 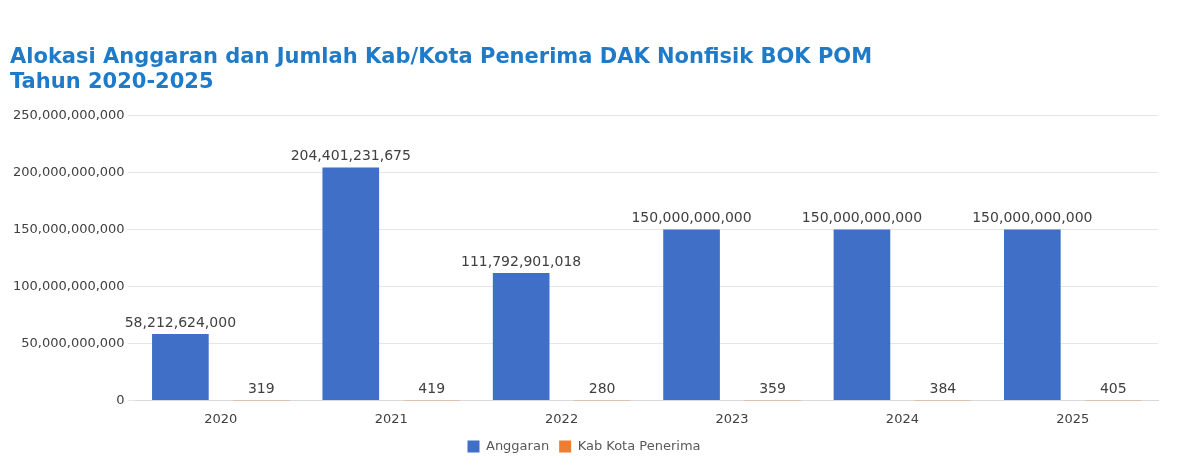 What do you see at coordinates (120, 399) in the screenshot?
I see `y-tick-label: 0` at bounding box center [120, 399].